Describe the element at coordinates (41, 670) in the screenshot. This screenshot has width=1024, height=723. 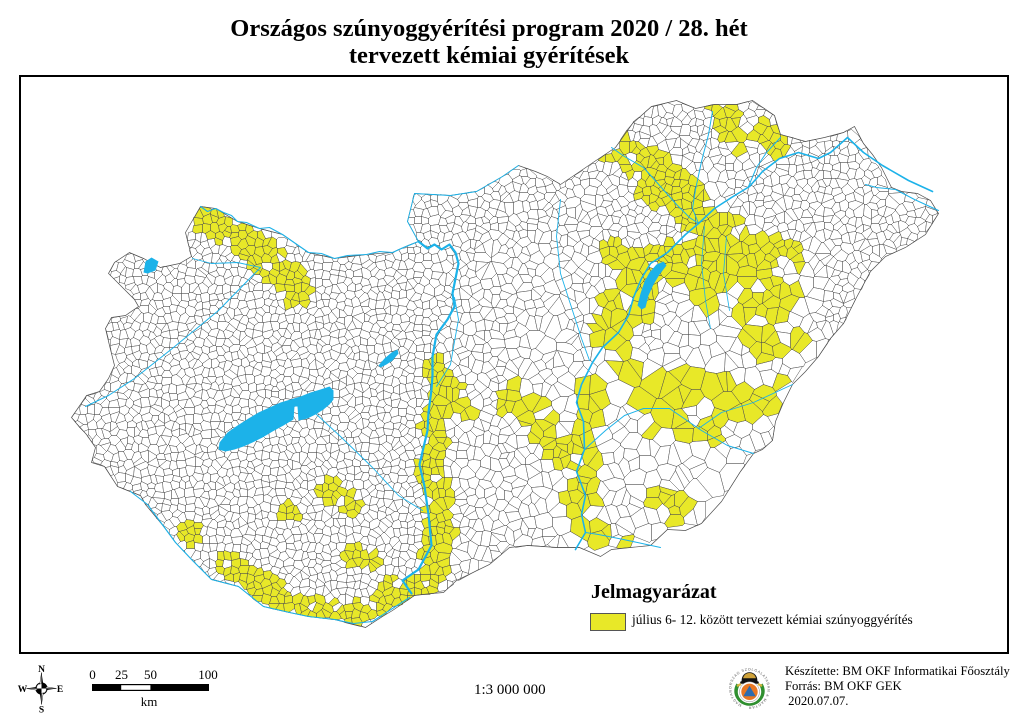
I see `svg-text: N` at that location.